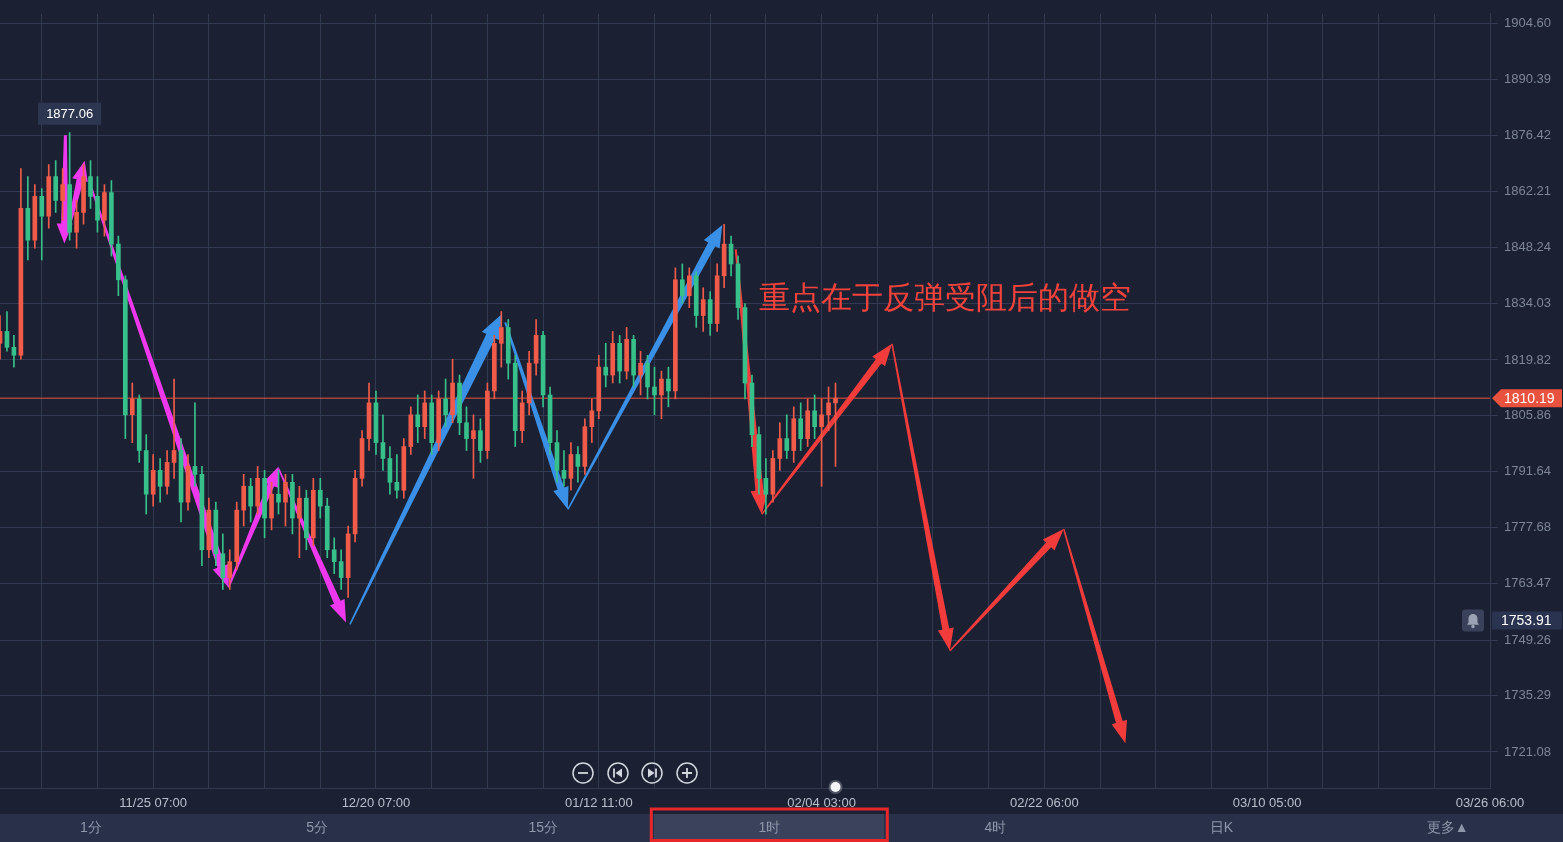 The width and height of the screenshot is (1563, 842). I want to click on y-tick-label: 1834.03, so click(1527, 303).